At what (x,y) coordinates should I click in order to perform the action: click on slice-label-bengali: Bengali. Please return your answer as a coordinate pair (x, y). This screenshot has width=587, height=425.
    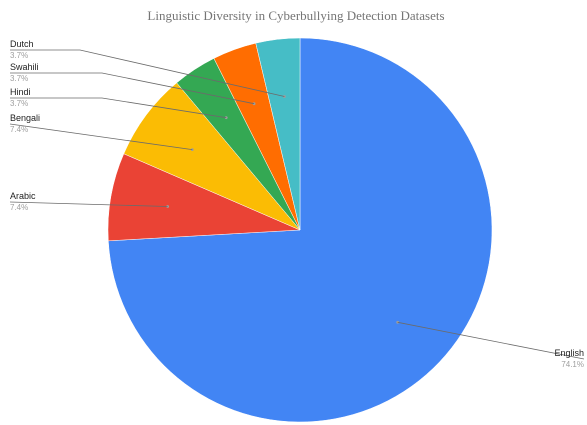
    Looking at the image, I should click on (25, 118).